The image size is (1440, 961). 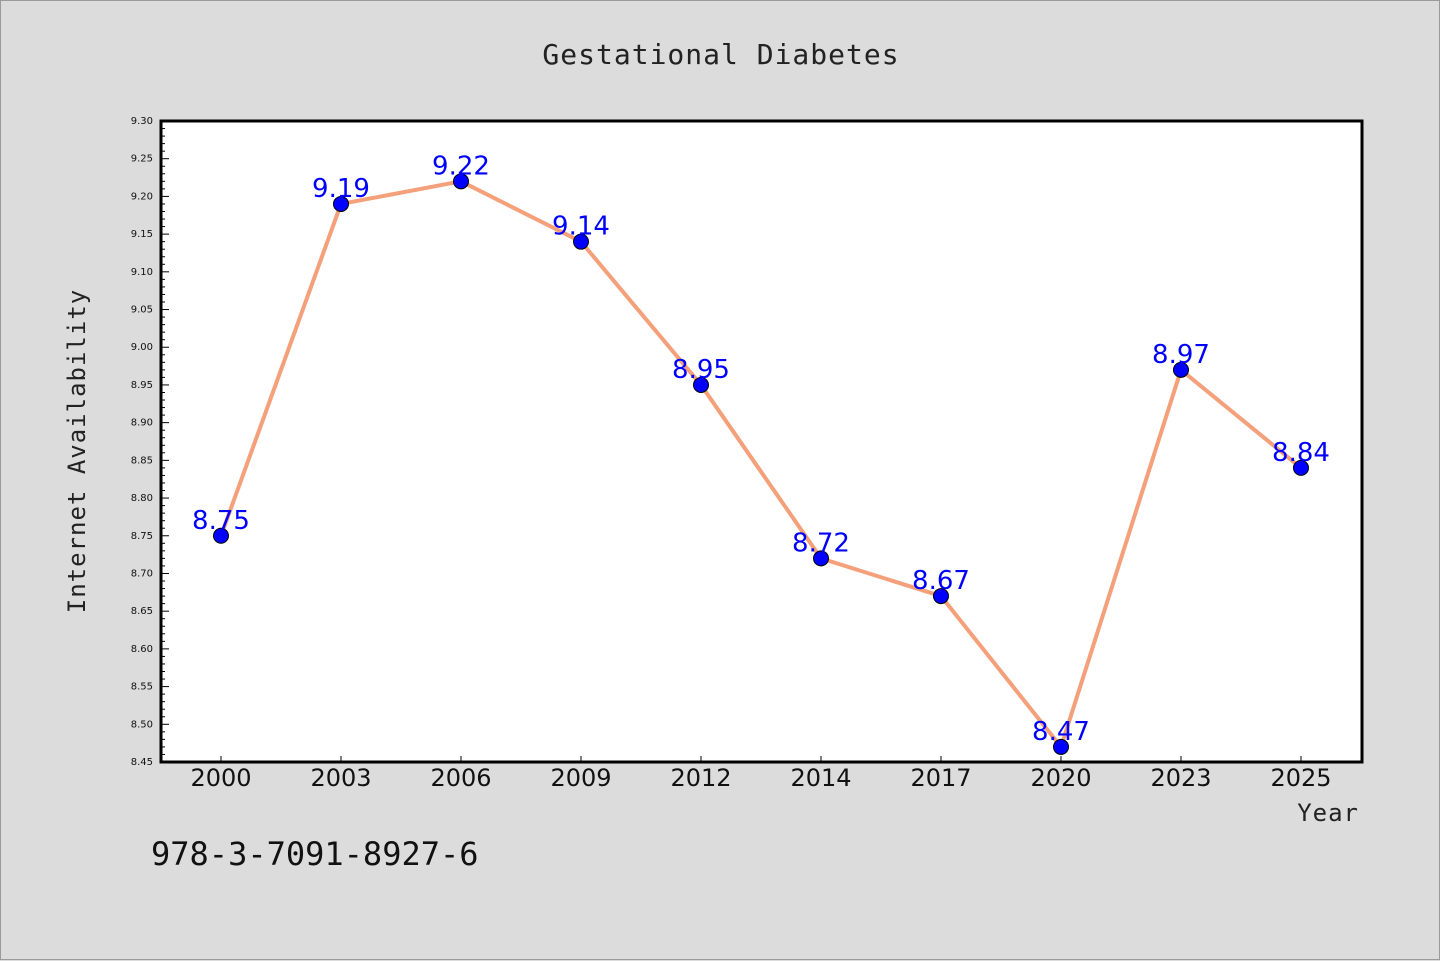 I want to click on x-axis: 2000 2003 2006 2009 2012 2014 2017 2020 2023 2025, so click(x=761, y=774).